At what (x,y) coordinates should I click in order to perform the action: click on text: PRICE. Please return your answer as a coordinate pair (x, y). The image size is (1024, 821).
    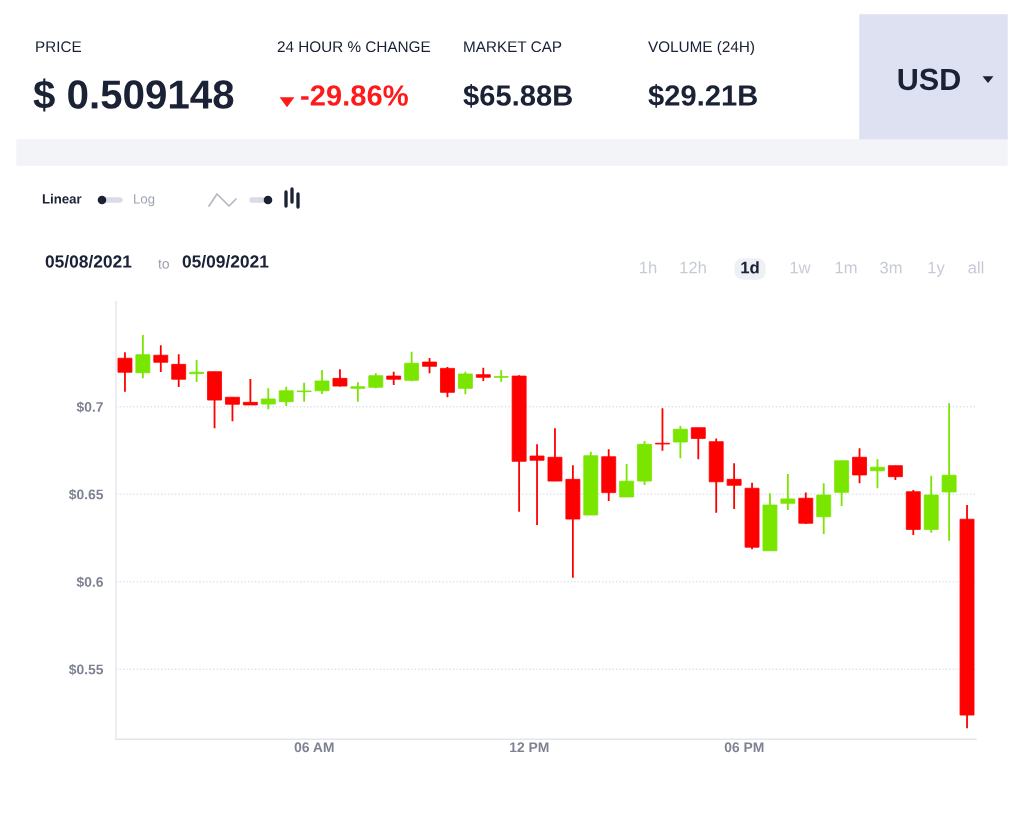
    Looking at the image, I should click on (59, 47).